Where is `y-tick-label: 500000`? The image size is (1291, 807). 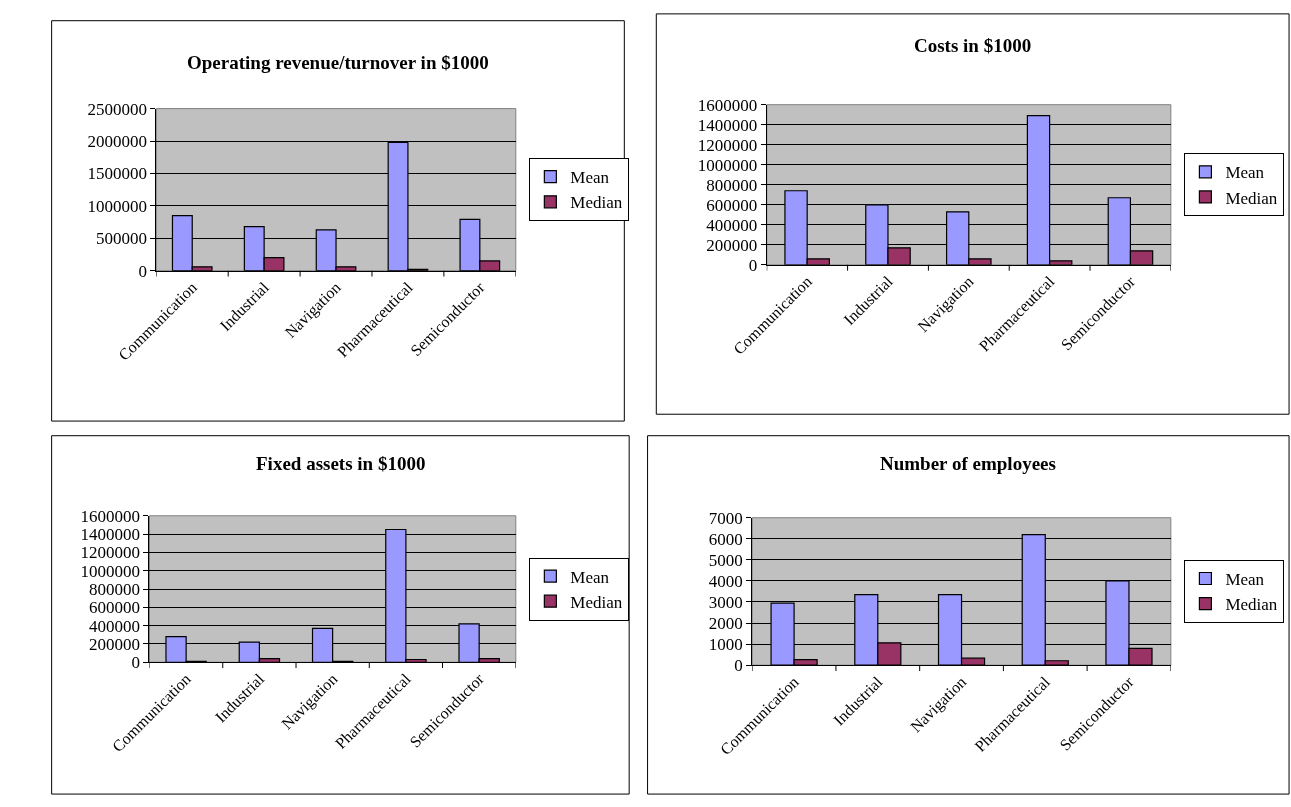
y-tick-label: 500000 is located at coordinates (121, 239).